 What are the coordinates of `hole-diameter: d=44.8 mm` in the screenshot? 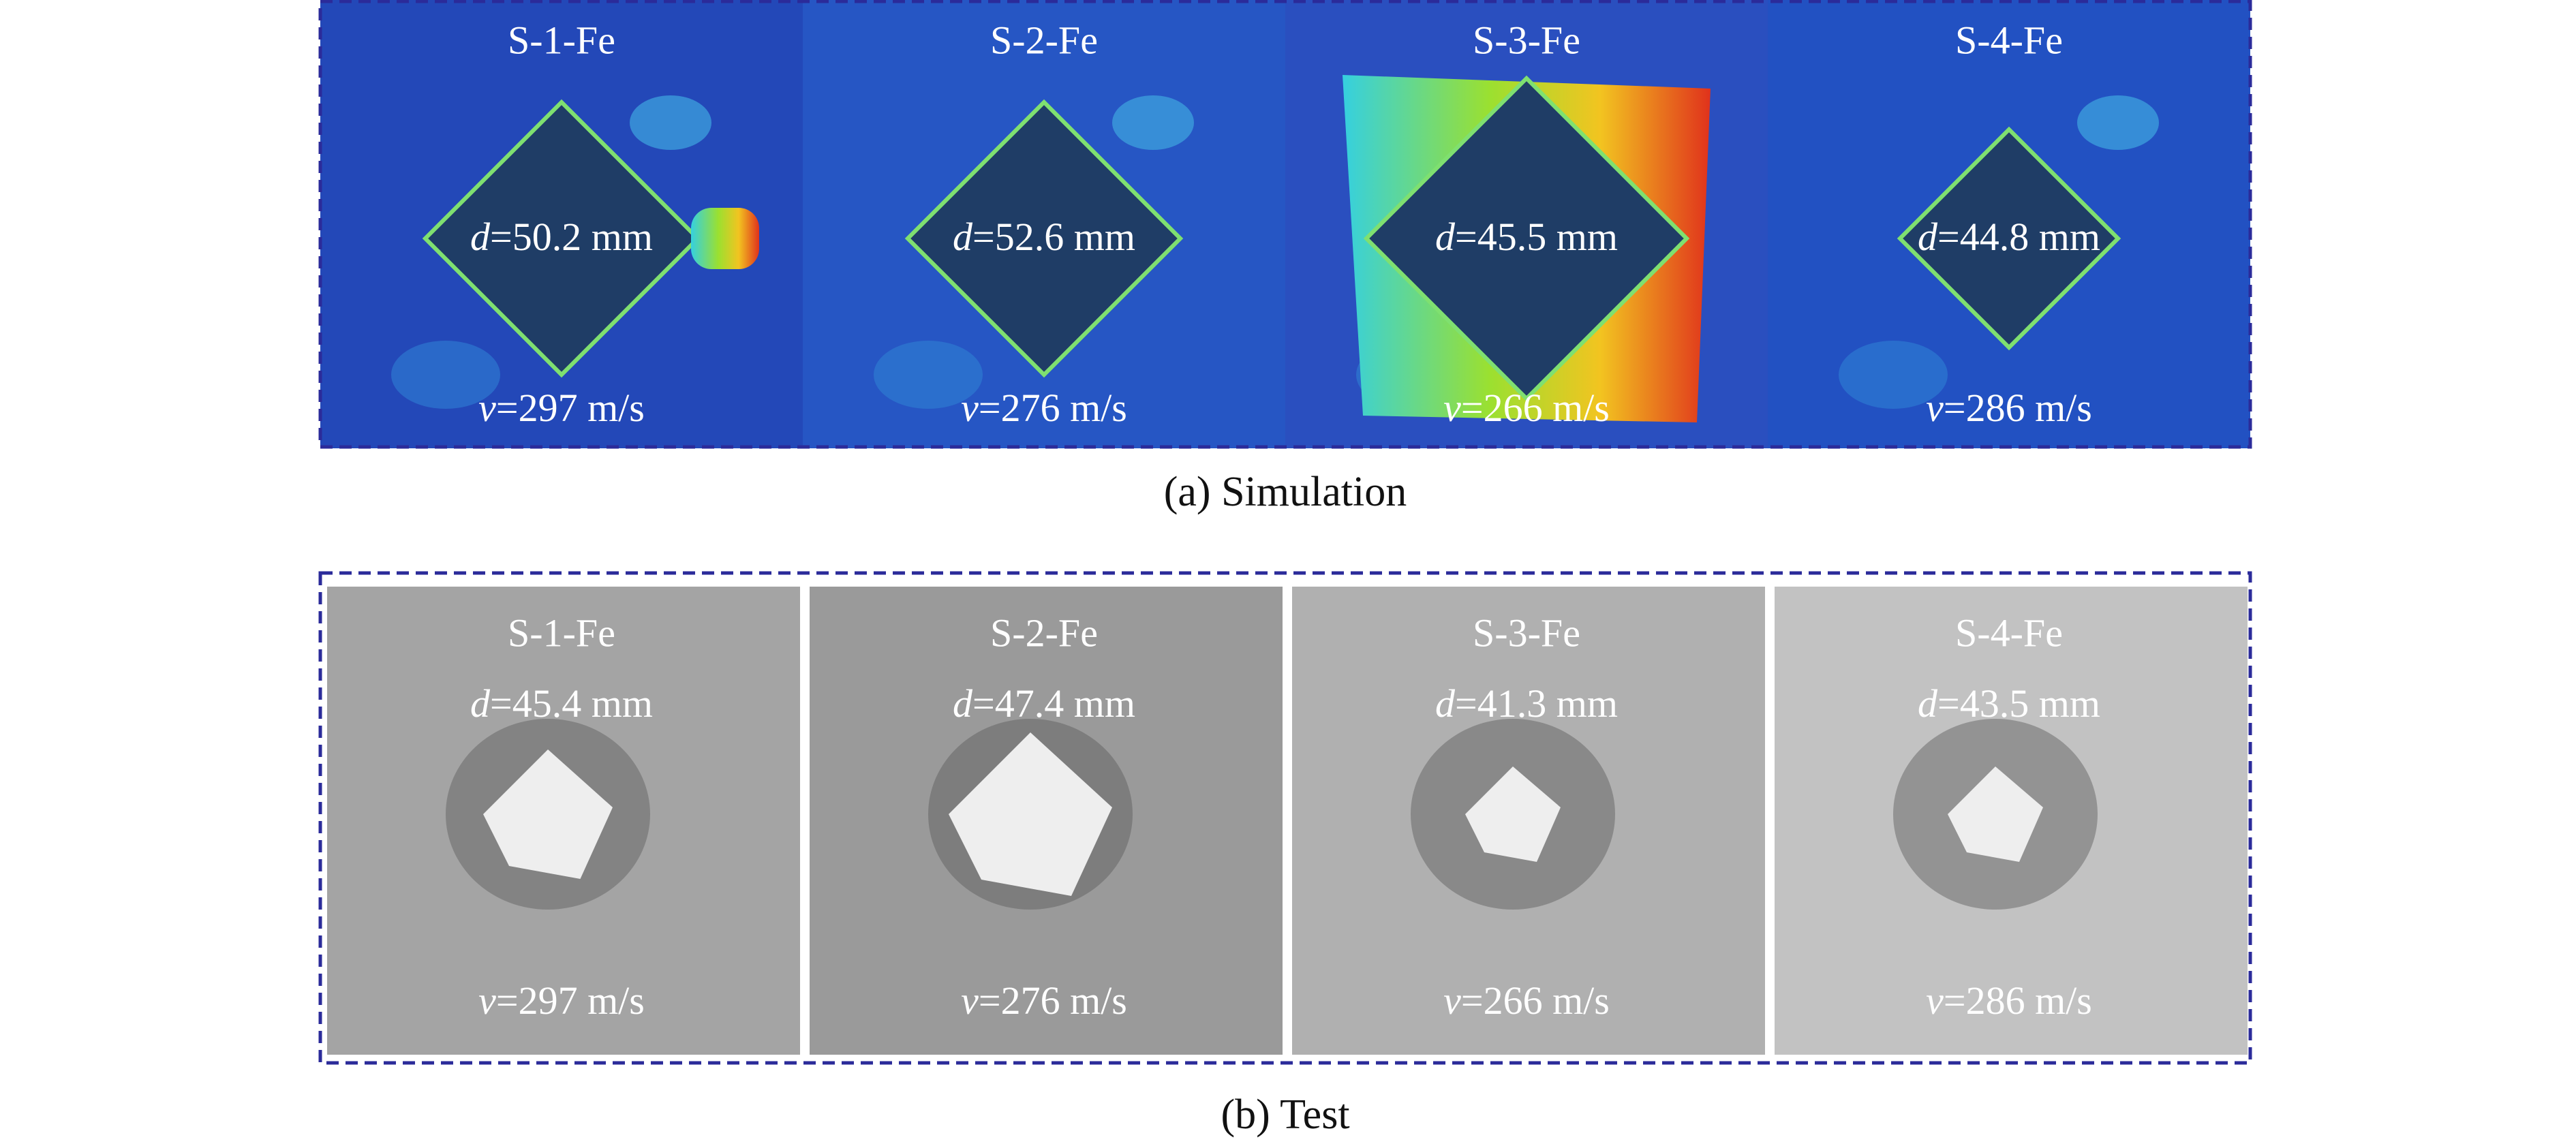 It's located at (2009, 237).